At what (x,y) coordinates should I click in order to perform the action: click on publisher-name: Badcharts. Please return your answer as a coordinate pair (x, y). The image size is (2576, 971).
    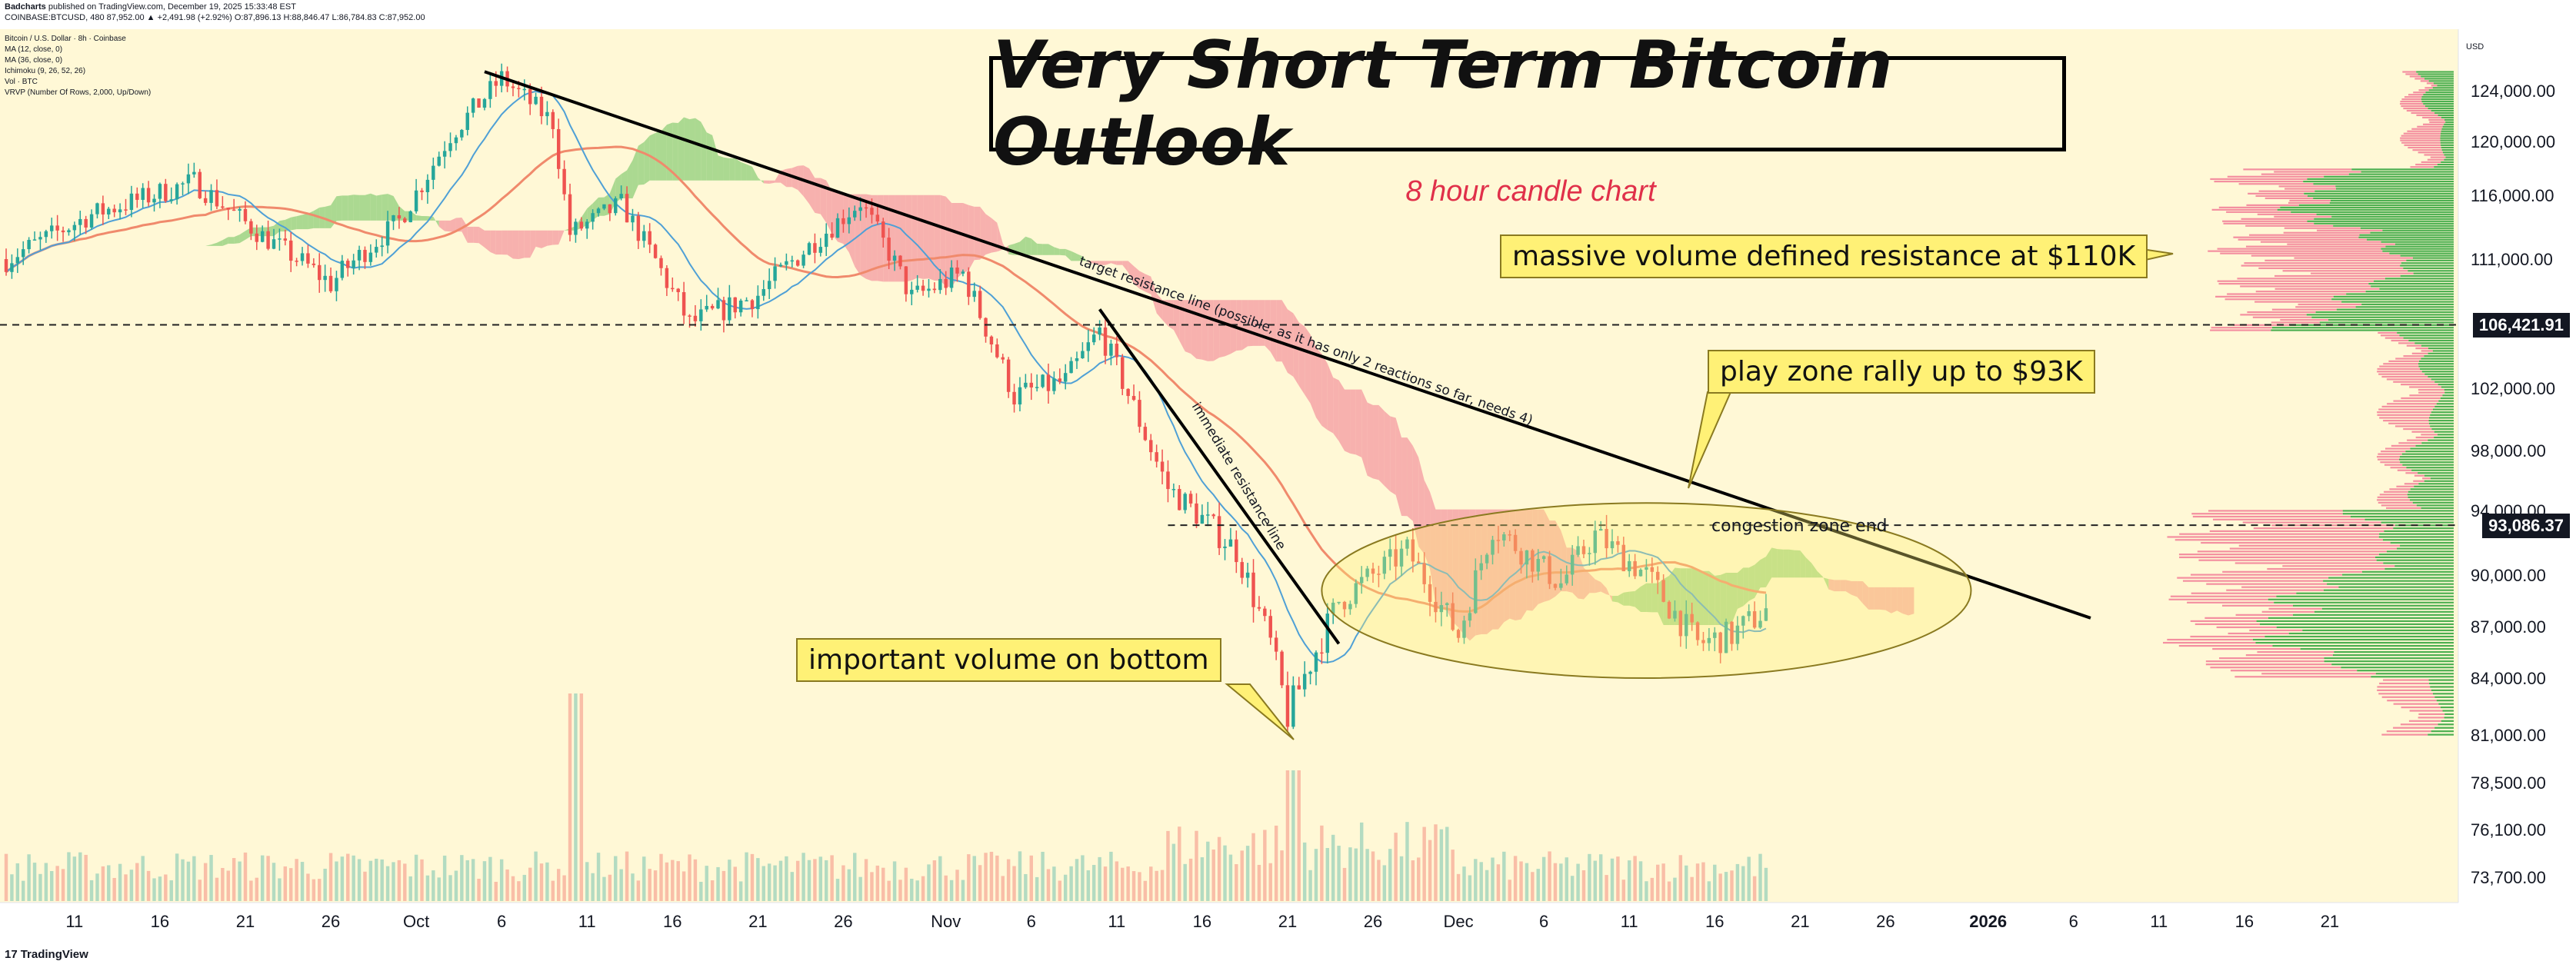
    Looking at the image, I should click on (25, 7).